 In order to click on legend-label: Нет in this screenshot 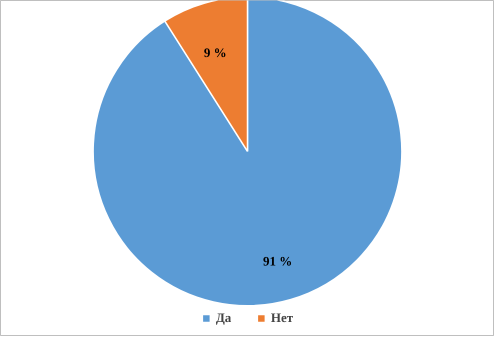, I will do `click(282, 318)`.